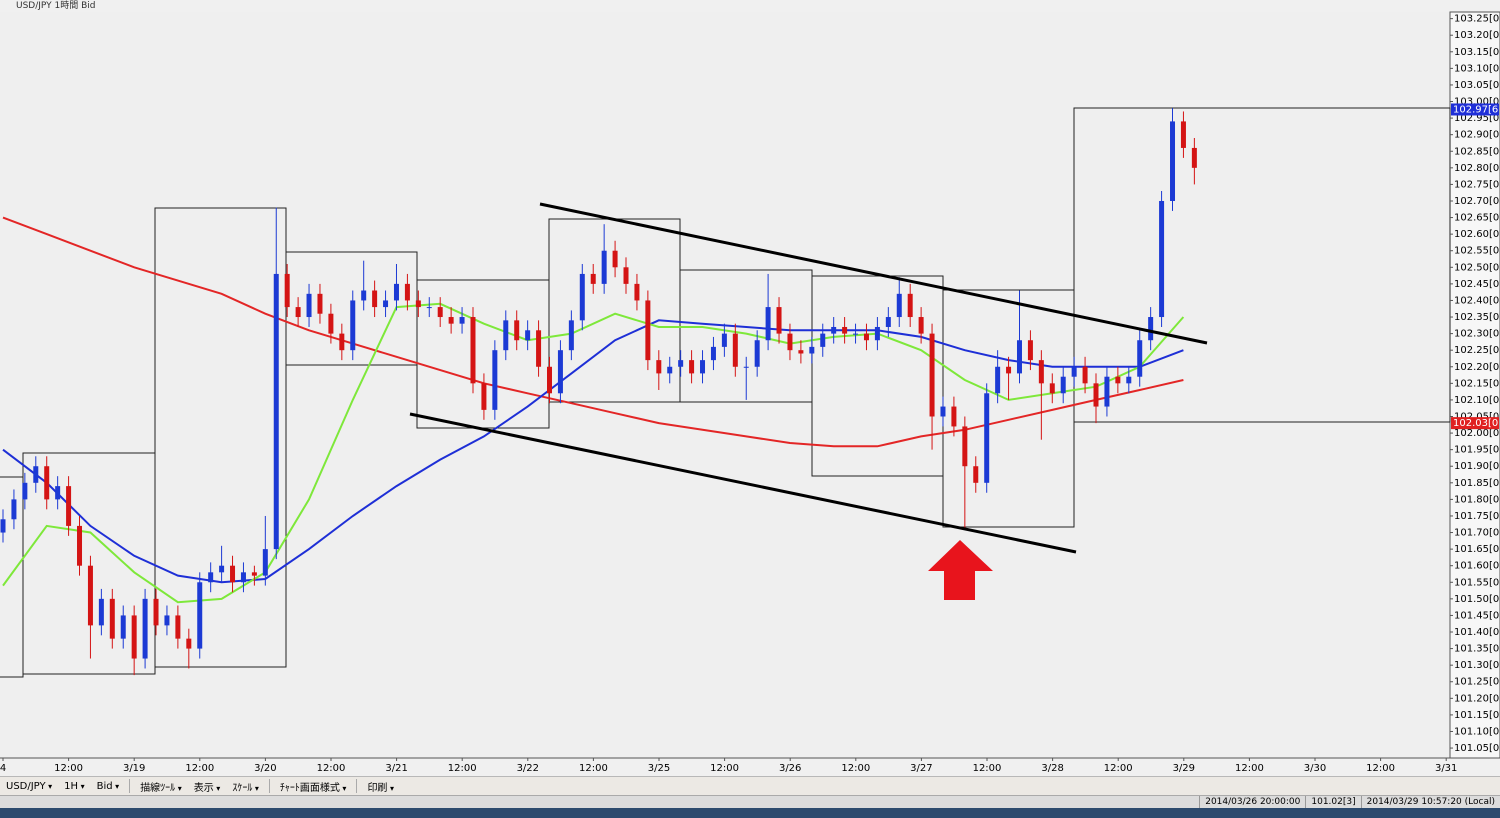  What do you see at coordinates (161, 786) in the screenshot?
I see `toolbar-button: 描線ﾂｰﾙ` at bounding box center [161, 786].